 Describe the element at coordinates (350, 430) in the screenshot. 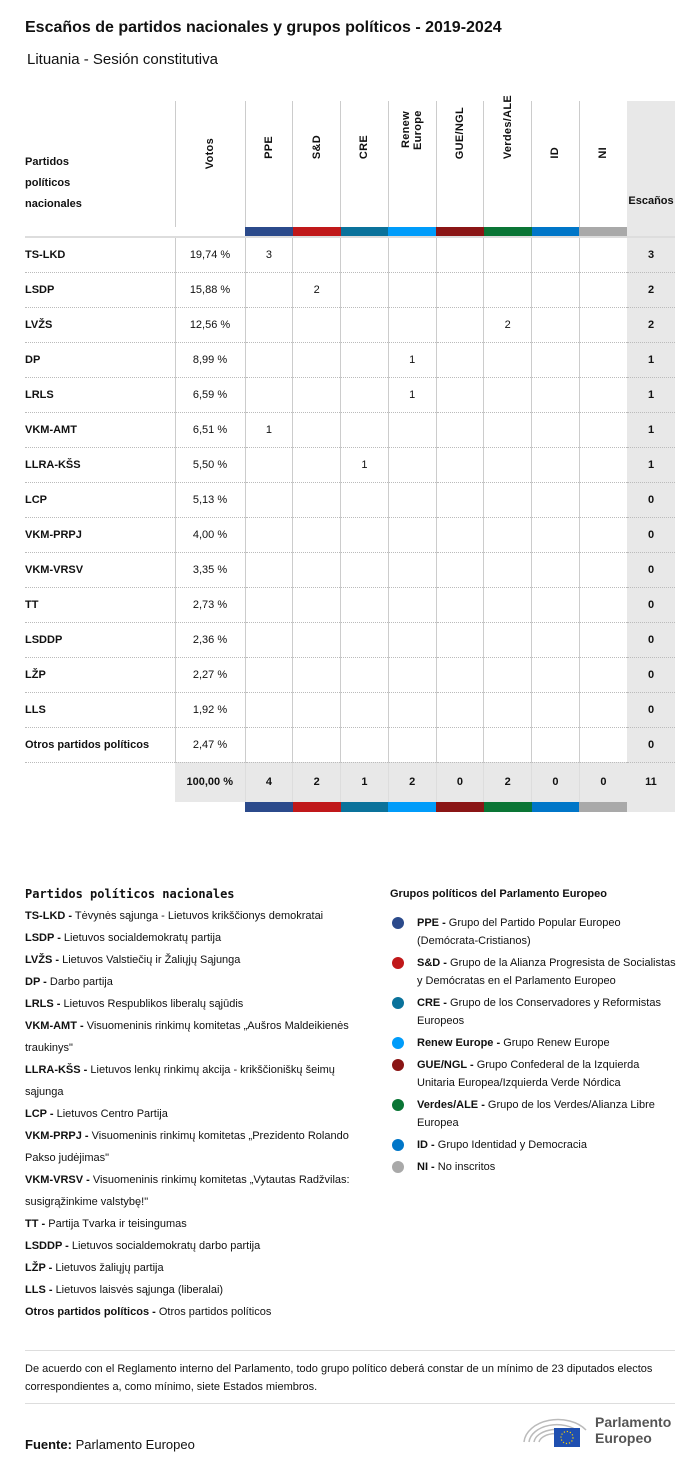

I see `table-row: VKM-AMT 6,51 % 1 1` at that location.